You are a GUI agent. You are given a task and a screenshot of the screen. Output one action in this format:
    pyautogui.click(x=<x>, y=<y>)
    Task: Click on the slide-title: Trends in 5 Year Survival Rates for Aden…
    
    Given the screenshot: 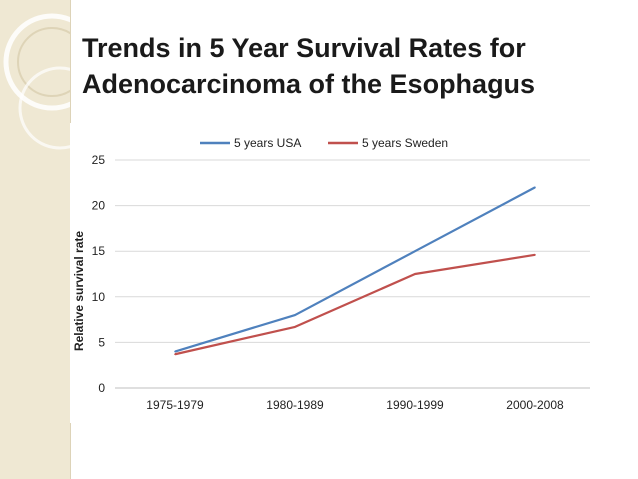 What is the action you would take?
    pyautogui.click(x=354, y=66)
    